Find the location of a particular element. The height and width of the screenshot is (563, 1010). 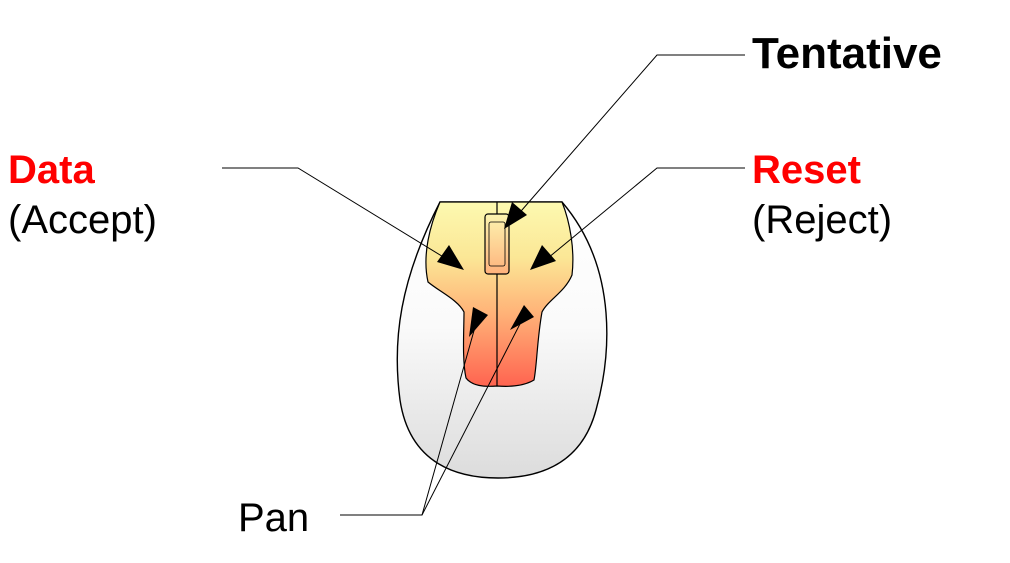

scroll-wheel-inner is located at coordinates (497, 244).